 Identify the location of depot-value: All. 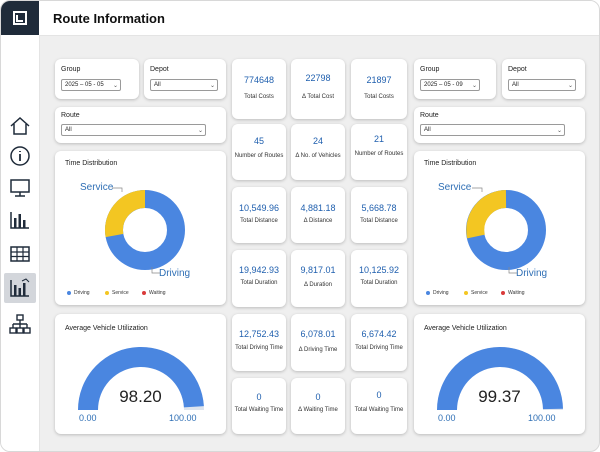
(157, 85).